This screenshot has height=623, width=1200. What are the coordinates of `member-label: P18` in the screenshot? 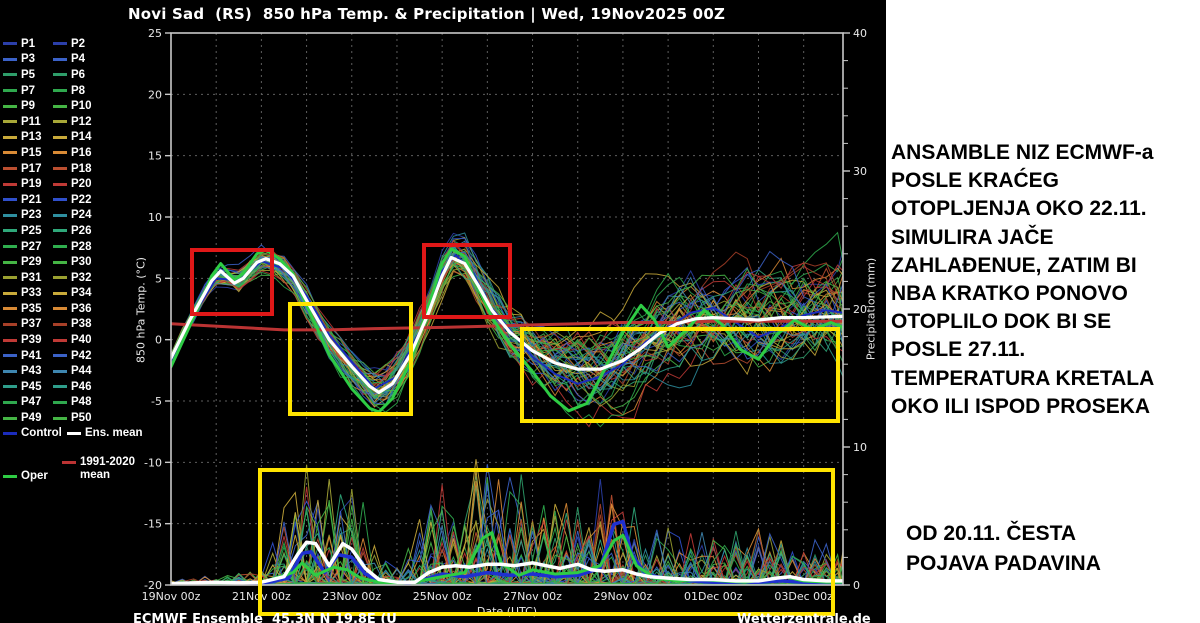 It's located at (81, 168).